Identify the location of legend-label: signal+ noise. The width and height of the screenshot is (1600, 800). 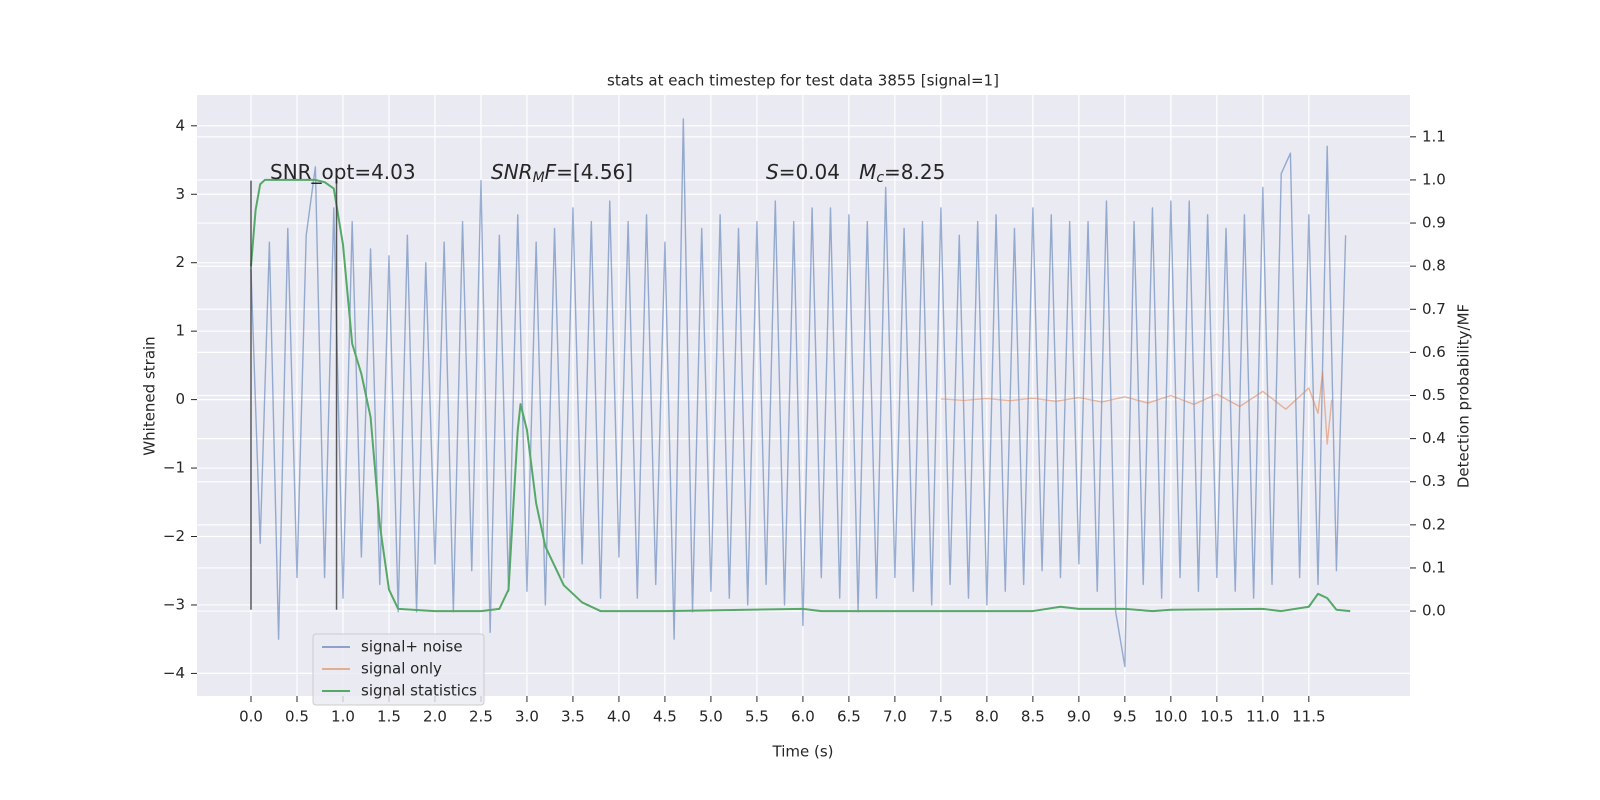
(412, 647).